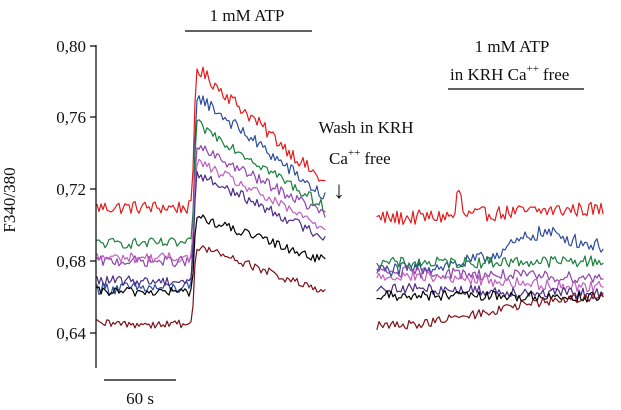 The height and width of the screenshot is (410, 621). Describe the element at coordinates (71, 117) in the screenshot. I see `y-tick-label-076: 0,76` at that location.